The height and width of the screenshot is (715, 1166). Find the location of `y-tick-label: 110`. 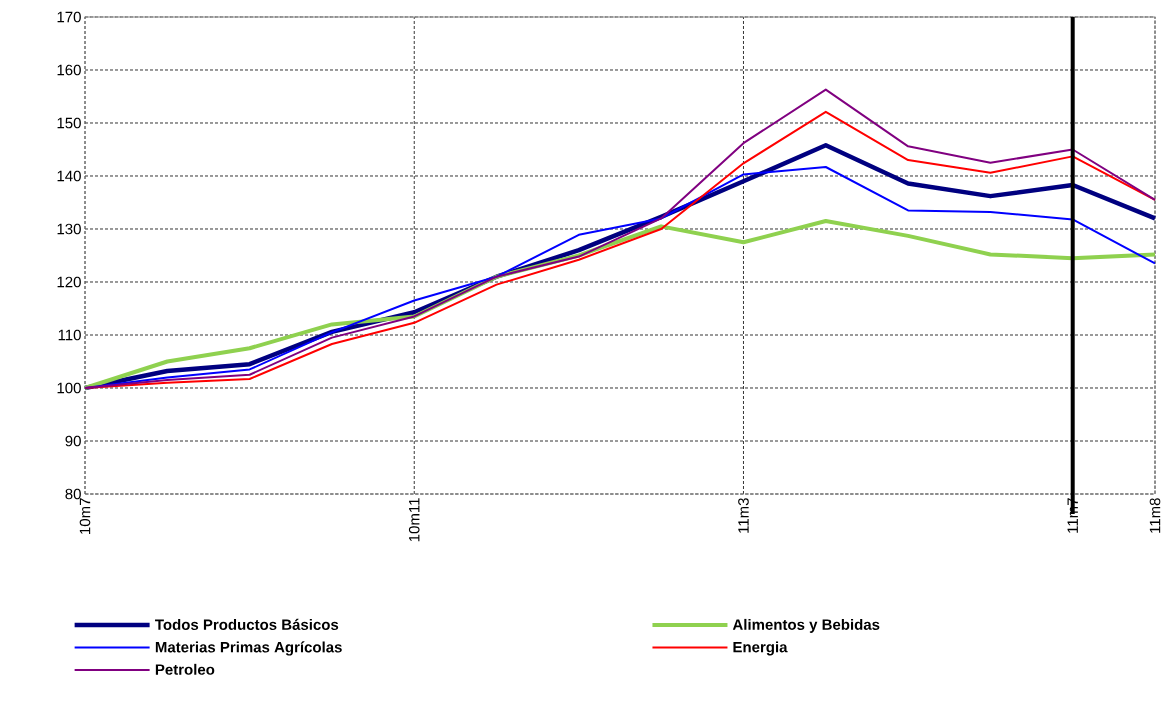

y-tick-label: 110 is located at coordinates (69, 335).